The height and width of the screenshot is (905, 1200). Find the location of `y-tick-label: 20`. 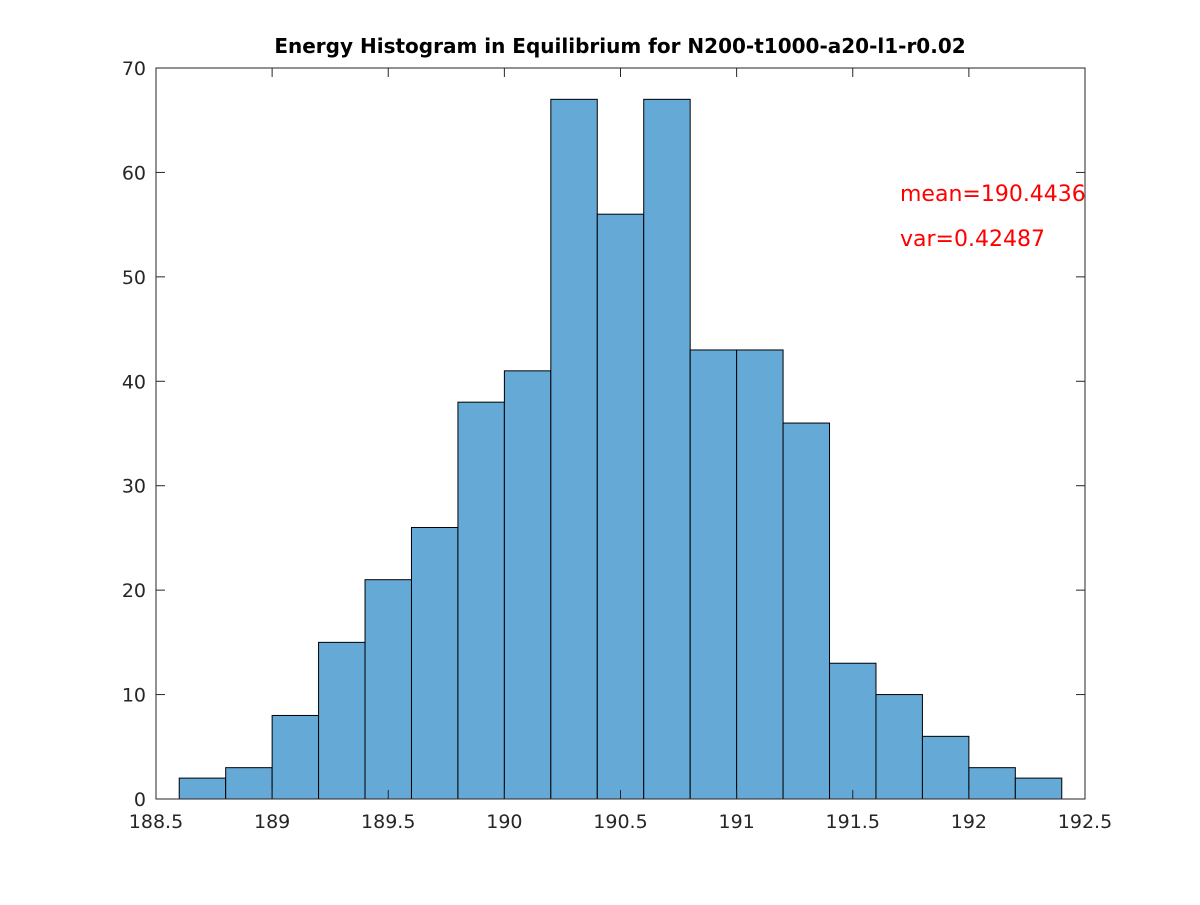

y-tick-label: 20 is located at coordinates (134, 591).